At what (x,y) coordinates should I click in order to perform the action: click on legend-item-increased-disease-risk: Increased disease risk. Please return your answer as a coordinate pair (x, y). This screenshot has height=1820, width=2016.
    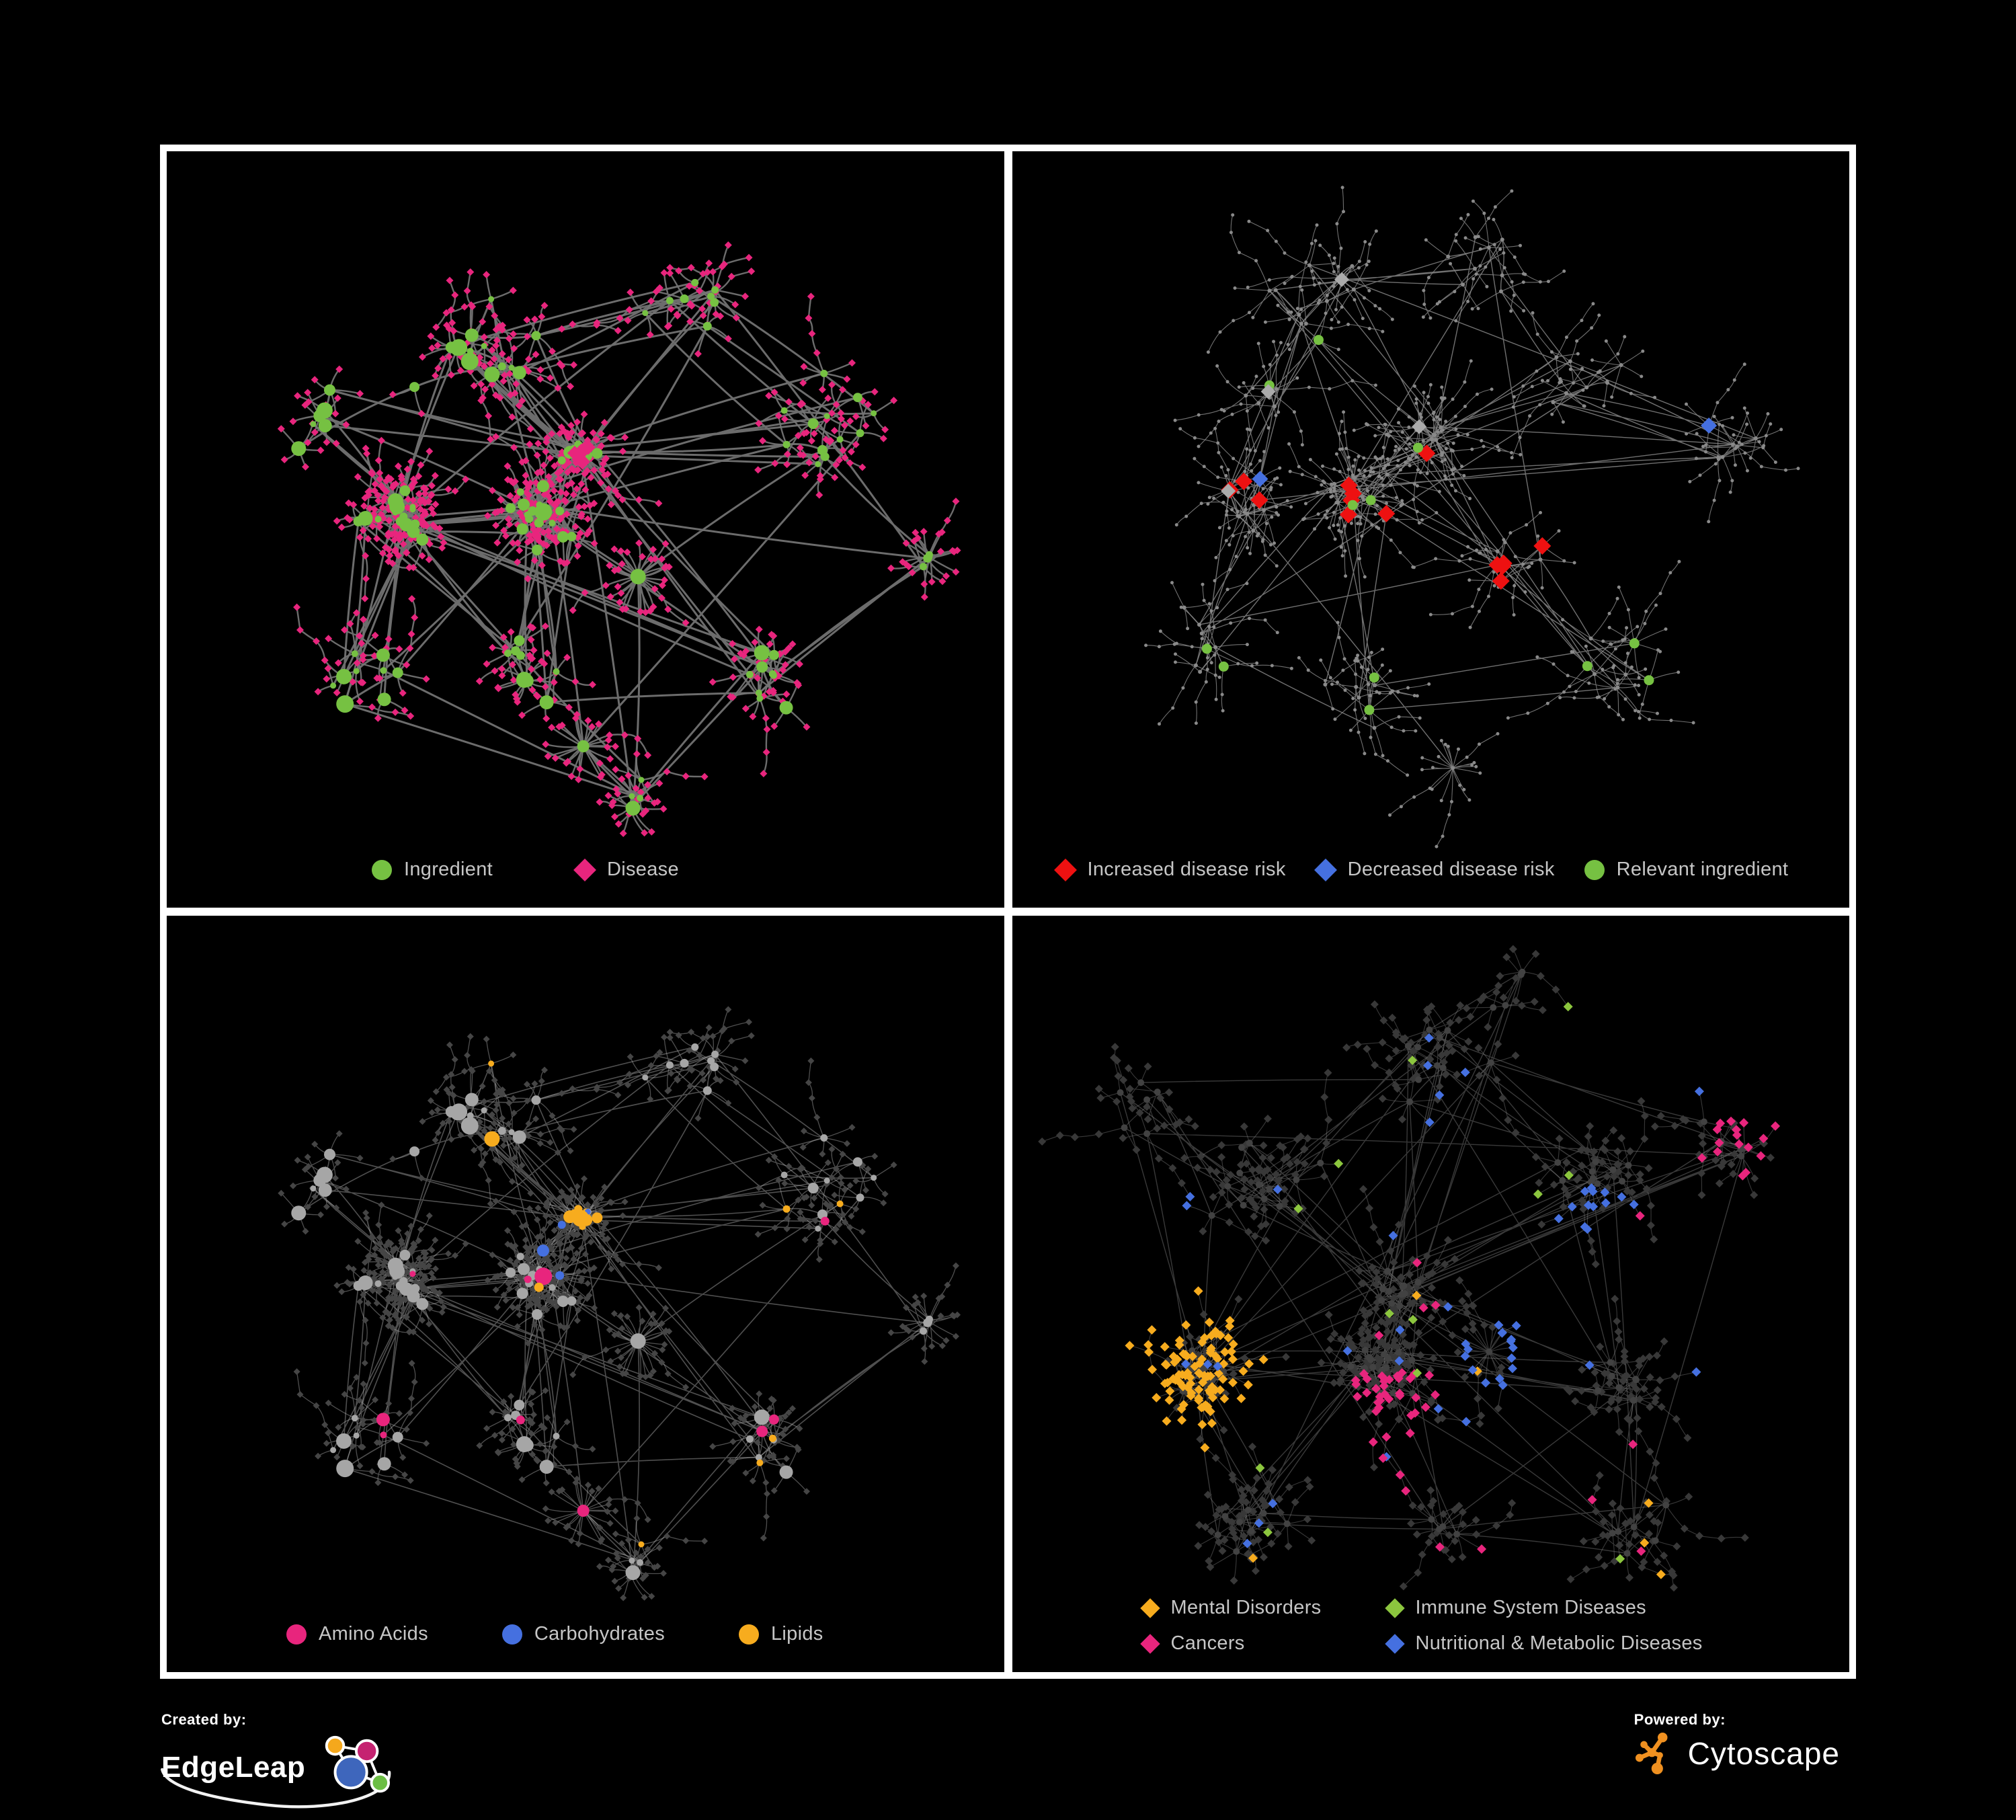
    Looking at the image, I should click on (1169, 869).